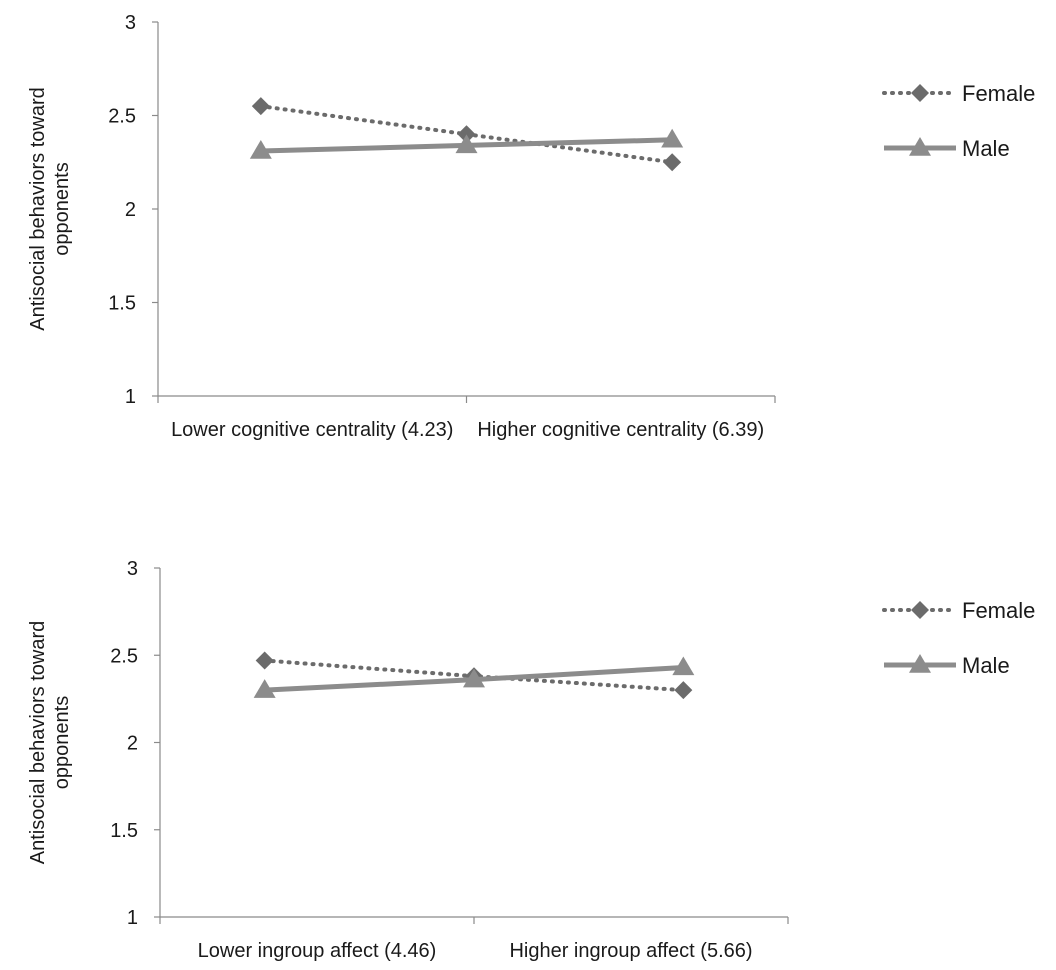 The image size is (1056, 970). What do you see at coordinates (620, 430) in the screenshot?
I see `x-category-label: Higher cognitive centrality (6.39)` at bounding box center [620, 430].